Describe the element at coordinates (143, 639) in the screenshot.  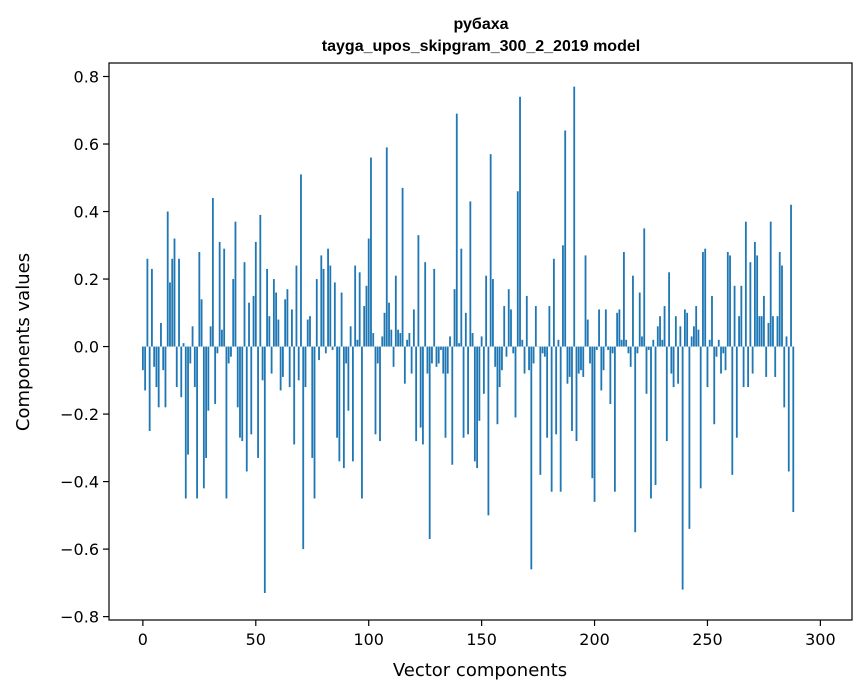
I see `x-tick-label: 0` at that location.